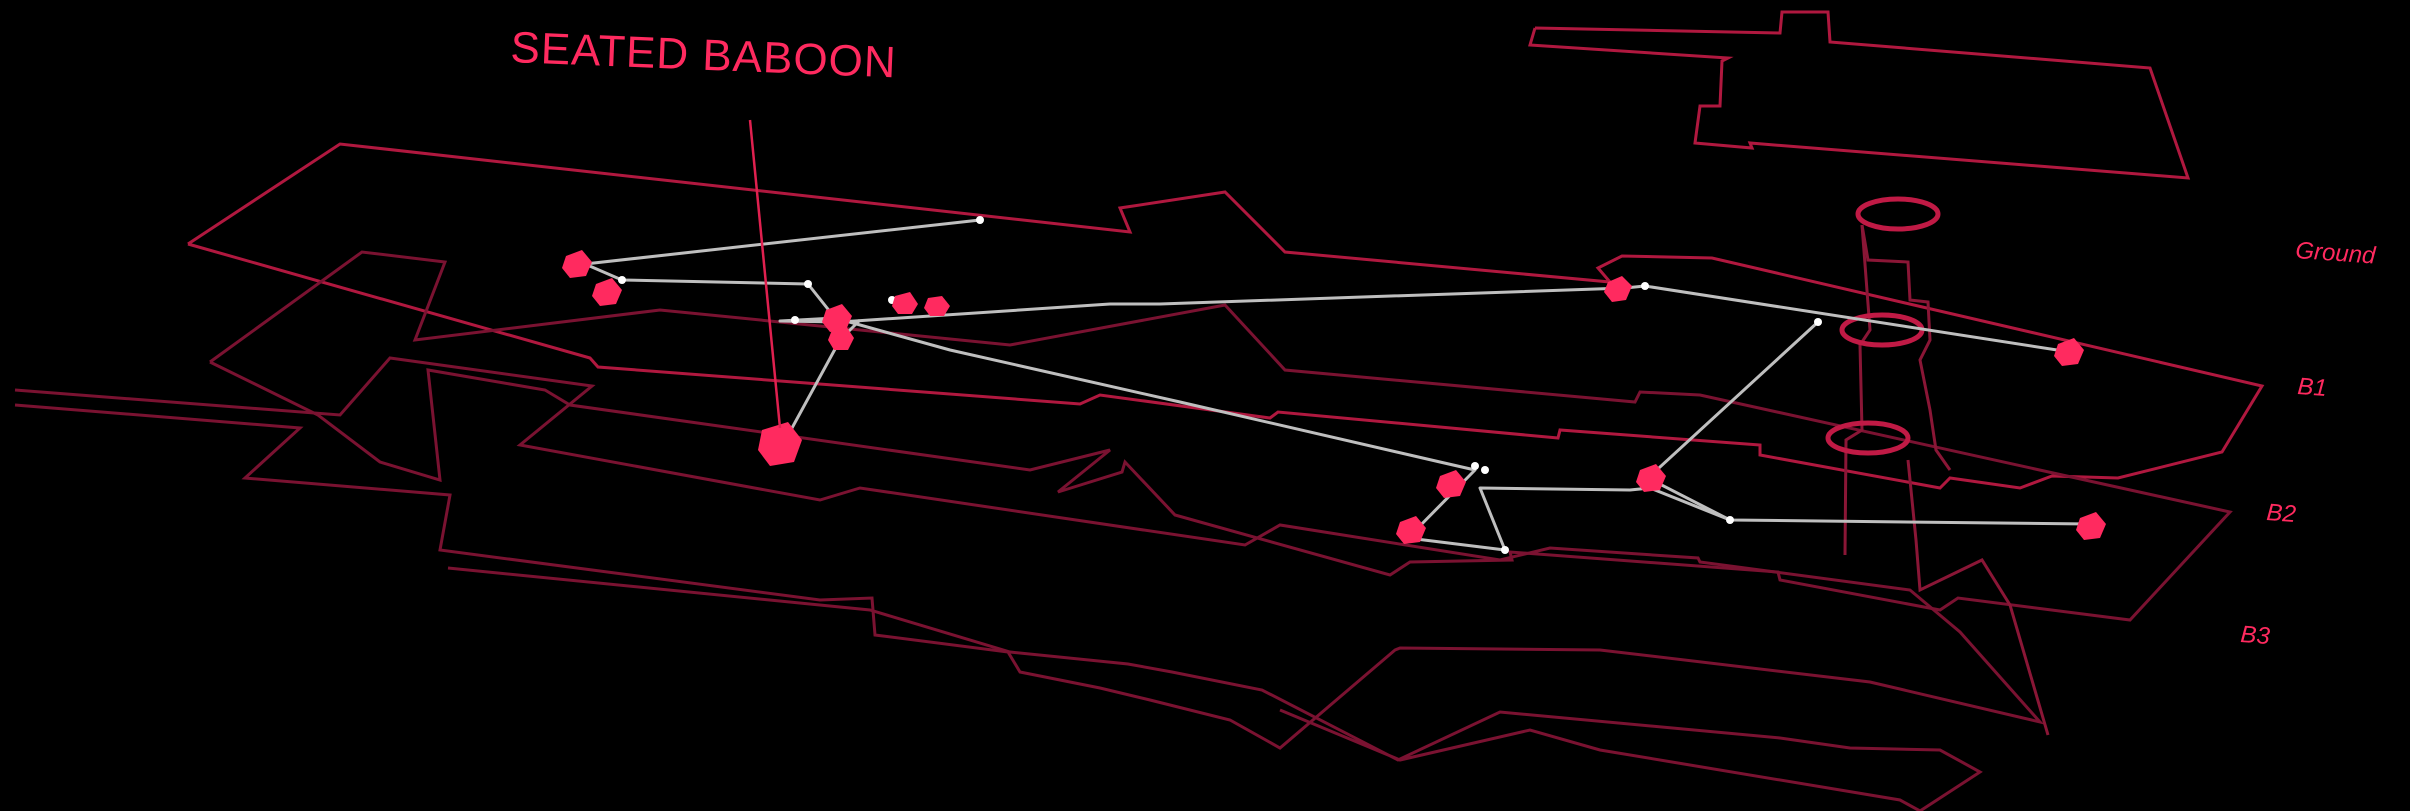  What do you see at coordinates (1978, 597) in the screenshot?
I see `stair-shaft-lower` at bounding box center [1978, 597].